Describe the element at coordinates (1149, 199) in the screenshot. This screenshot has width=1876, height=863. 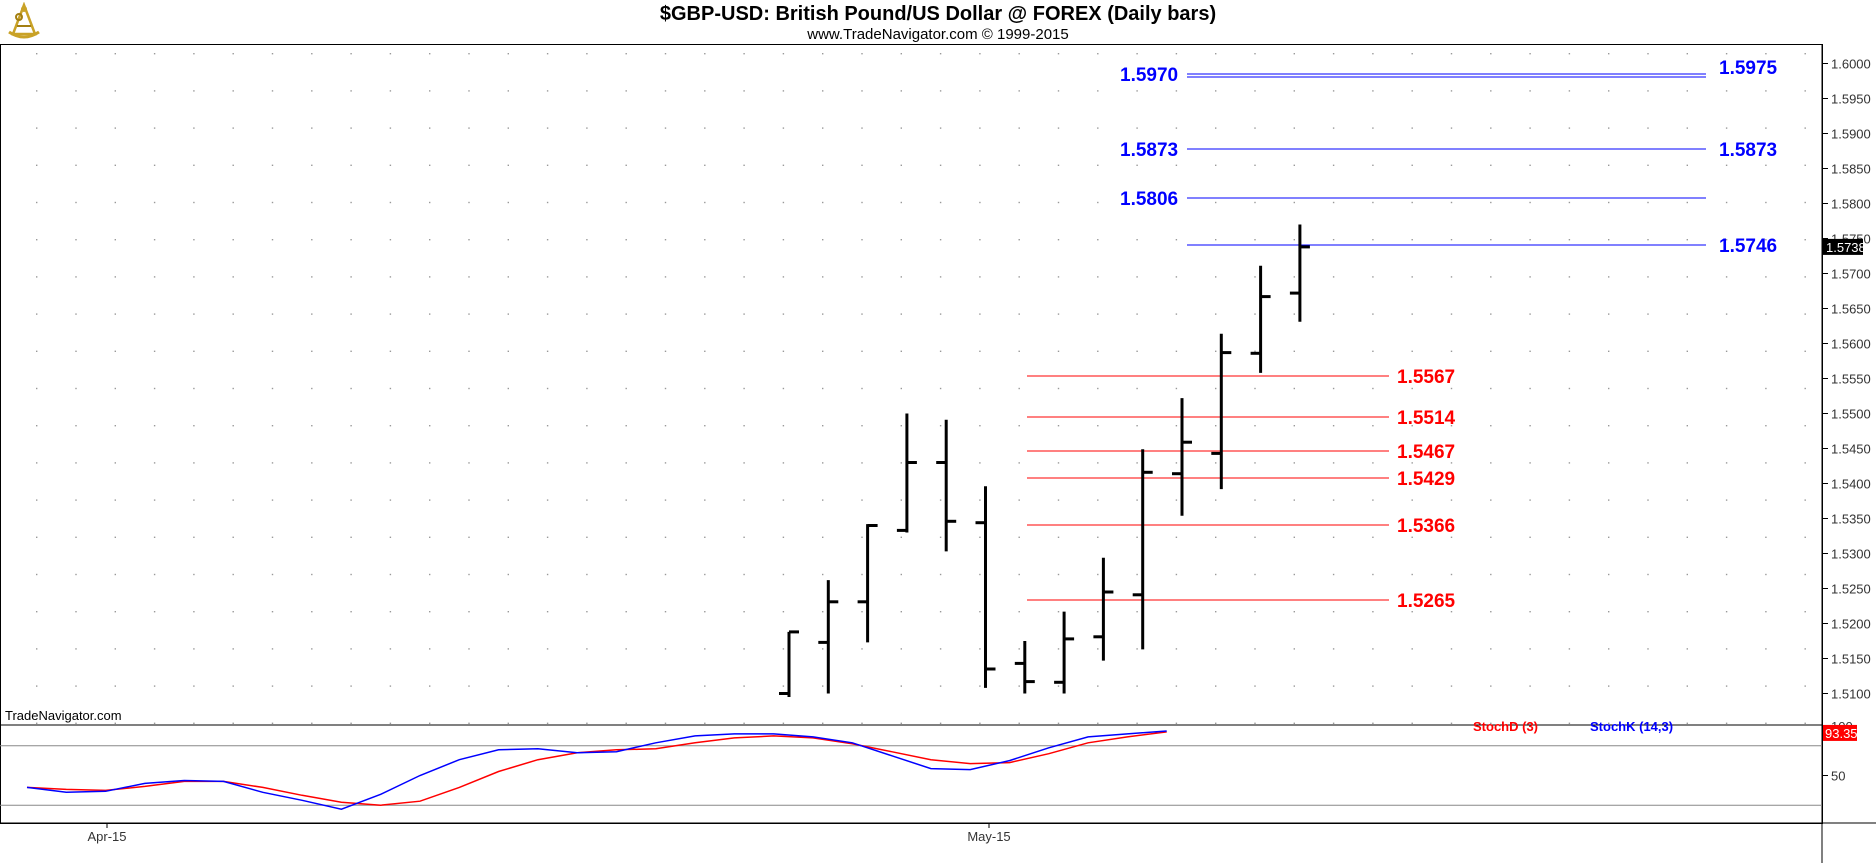
I see `resistance-left-label: 1.5806` at that location.